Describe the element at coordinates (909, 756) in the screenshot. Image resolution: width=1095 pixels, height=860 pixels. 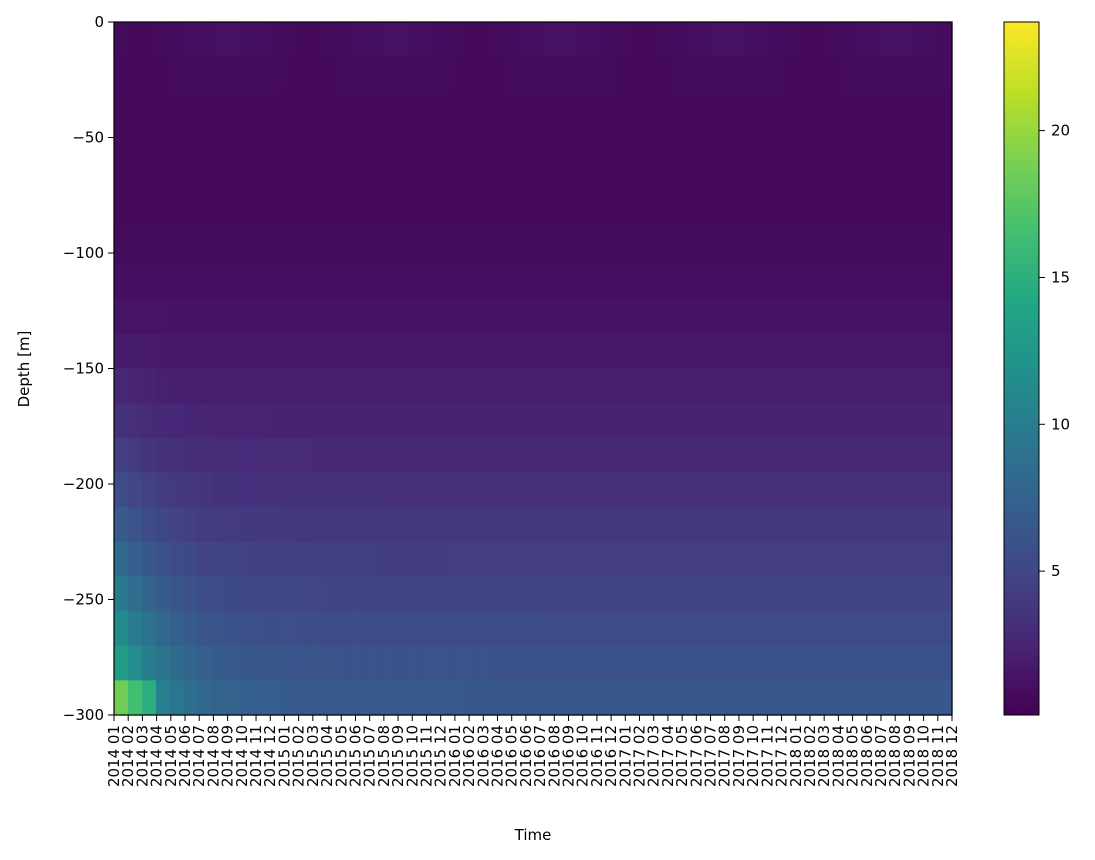
I see `x-tick-label: 2018 09` at that location.